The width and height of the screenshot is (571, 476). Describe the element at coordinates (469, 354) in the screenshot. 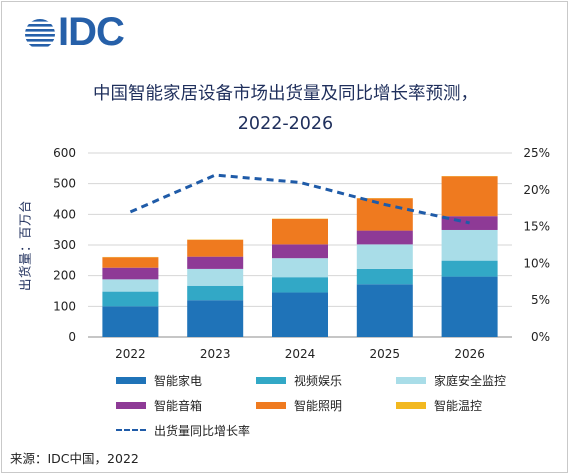

I see `x-tick-label: 2026` at that location.